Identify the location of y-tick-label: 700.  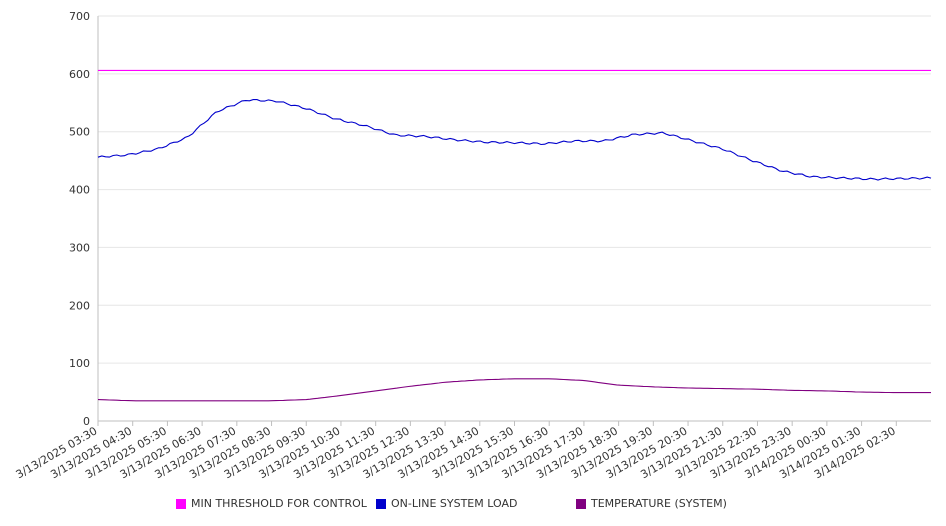
(79, 16).